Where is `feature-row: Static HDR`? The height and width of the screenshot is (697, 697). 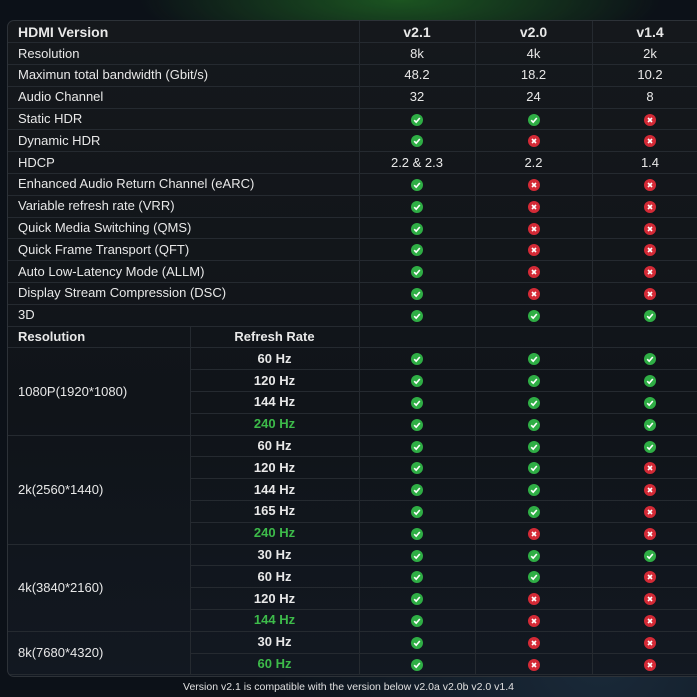 feature-row: Static HDR is located at coordinates (352, 119).